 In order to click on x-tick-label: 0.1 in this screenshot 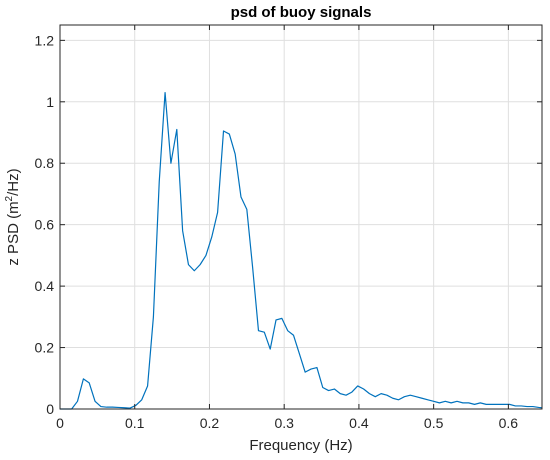, I will do `click(135, 423)`.